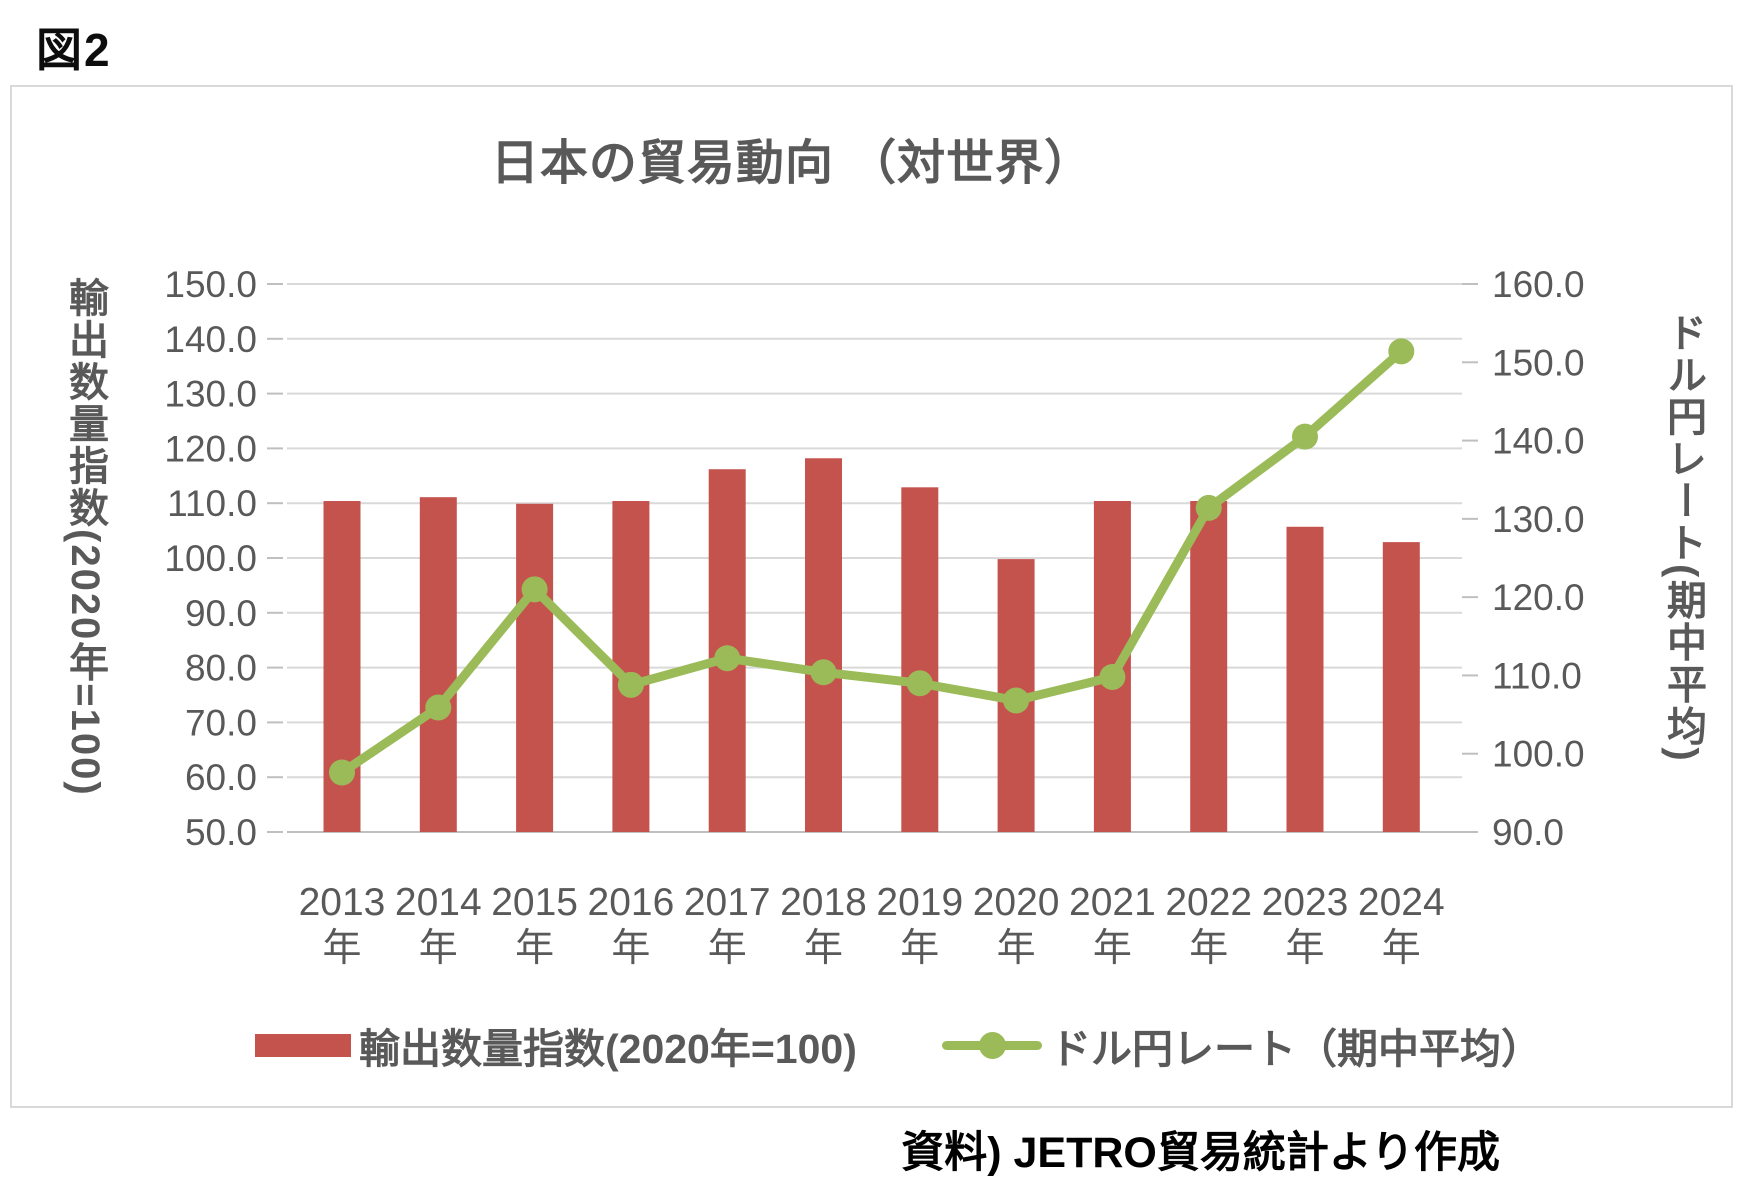 This screenshot has width=1747, height=1197. Describe the element at coordinates (631, 925) in the screenshot. I see `x-axis-label-2016: 2016 年` at that location.